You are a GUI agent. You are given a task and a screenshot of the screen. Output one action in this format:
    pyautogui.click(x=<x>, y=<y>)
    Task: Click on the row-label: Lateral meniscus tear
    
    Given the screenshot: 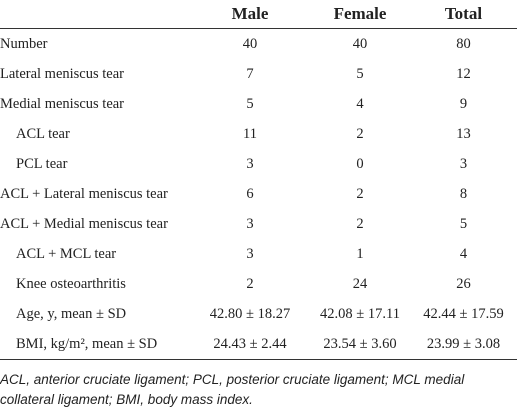 What is the action you would take?
    pyautogui.click(x=62, y=73)
    